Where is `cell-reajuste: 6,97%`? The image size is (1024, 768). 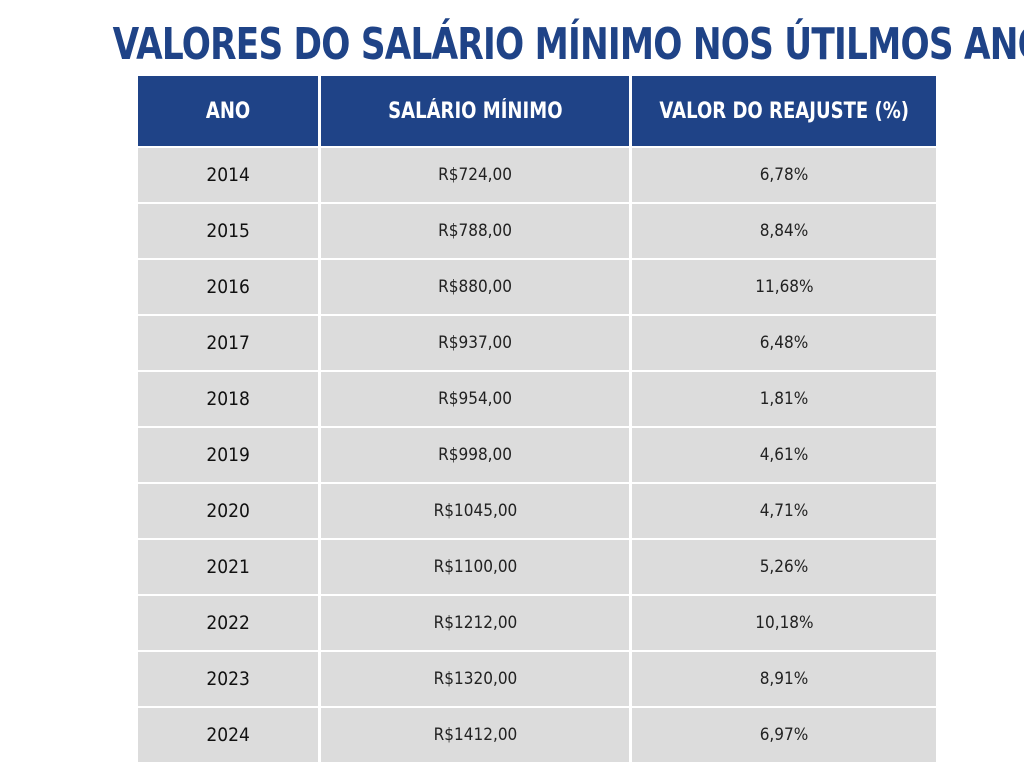
cell-reajuste: 6,97% is located at coordinates (784, 735).